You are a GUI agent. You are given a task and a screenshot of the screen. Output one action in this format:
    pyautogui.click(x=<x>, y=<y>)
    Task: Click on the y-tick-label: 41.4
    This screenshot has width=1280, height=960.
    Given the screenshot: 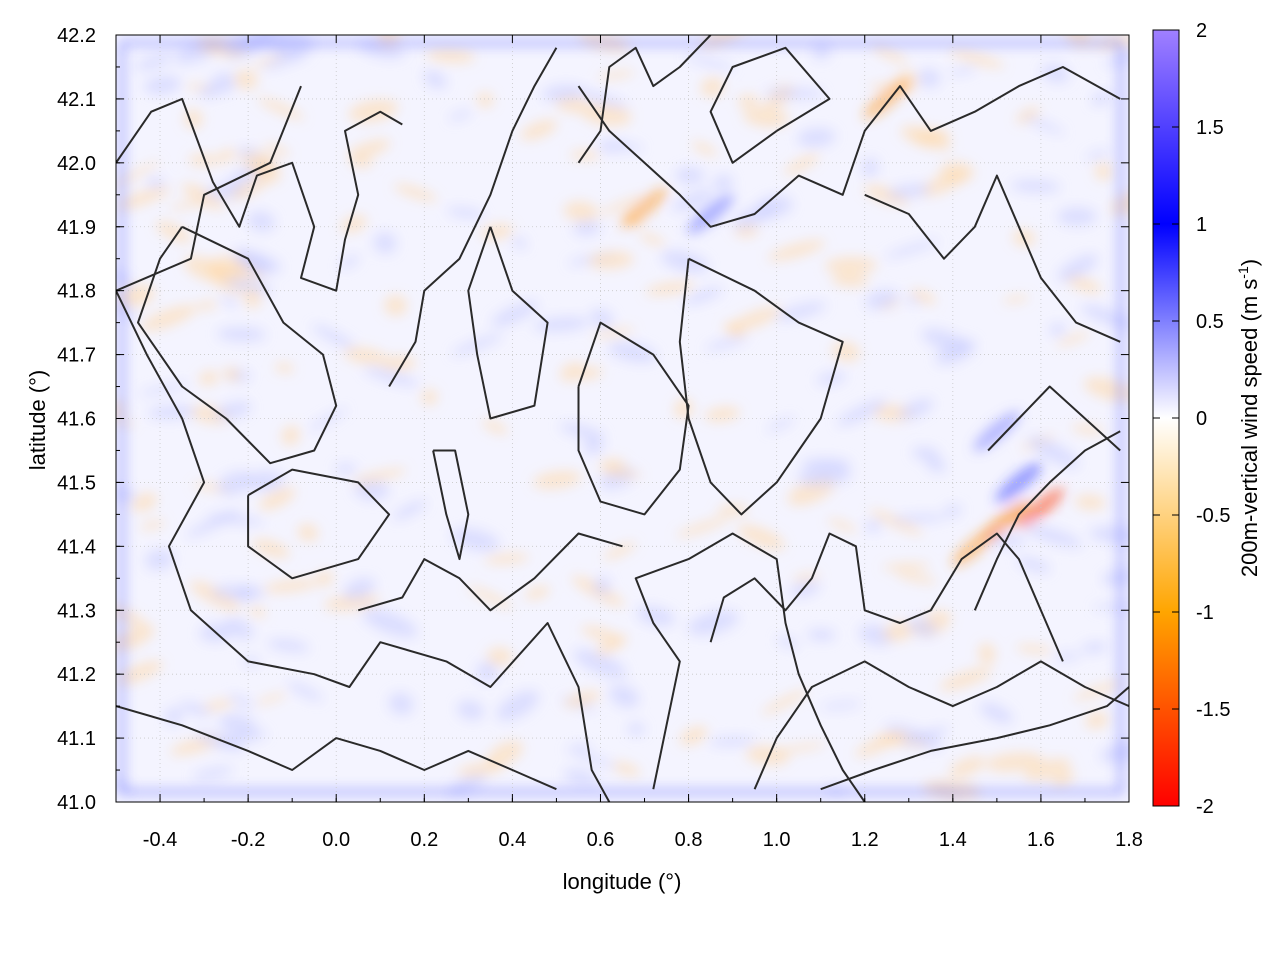 What is the action you would take?
    pyautogui.click(x=76, y=547)
    